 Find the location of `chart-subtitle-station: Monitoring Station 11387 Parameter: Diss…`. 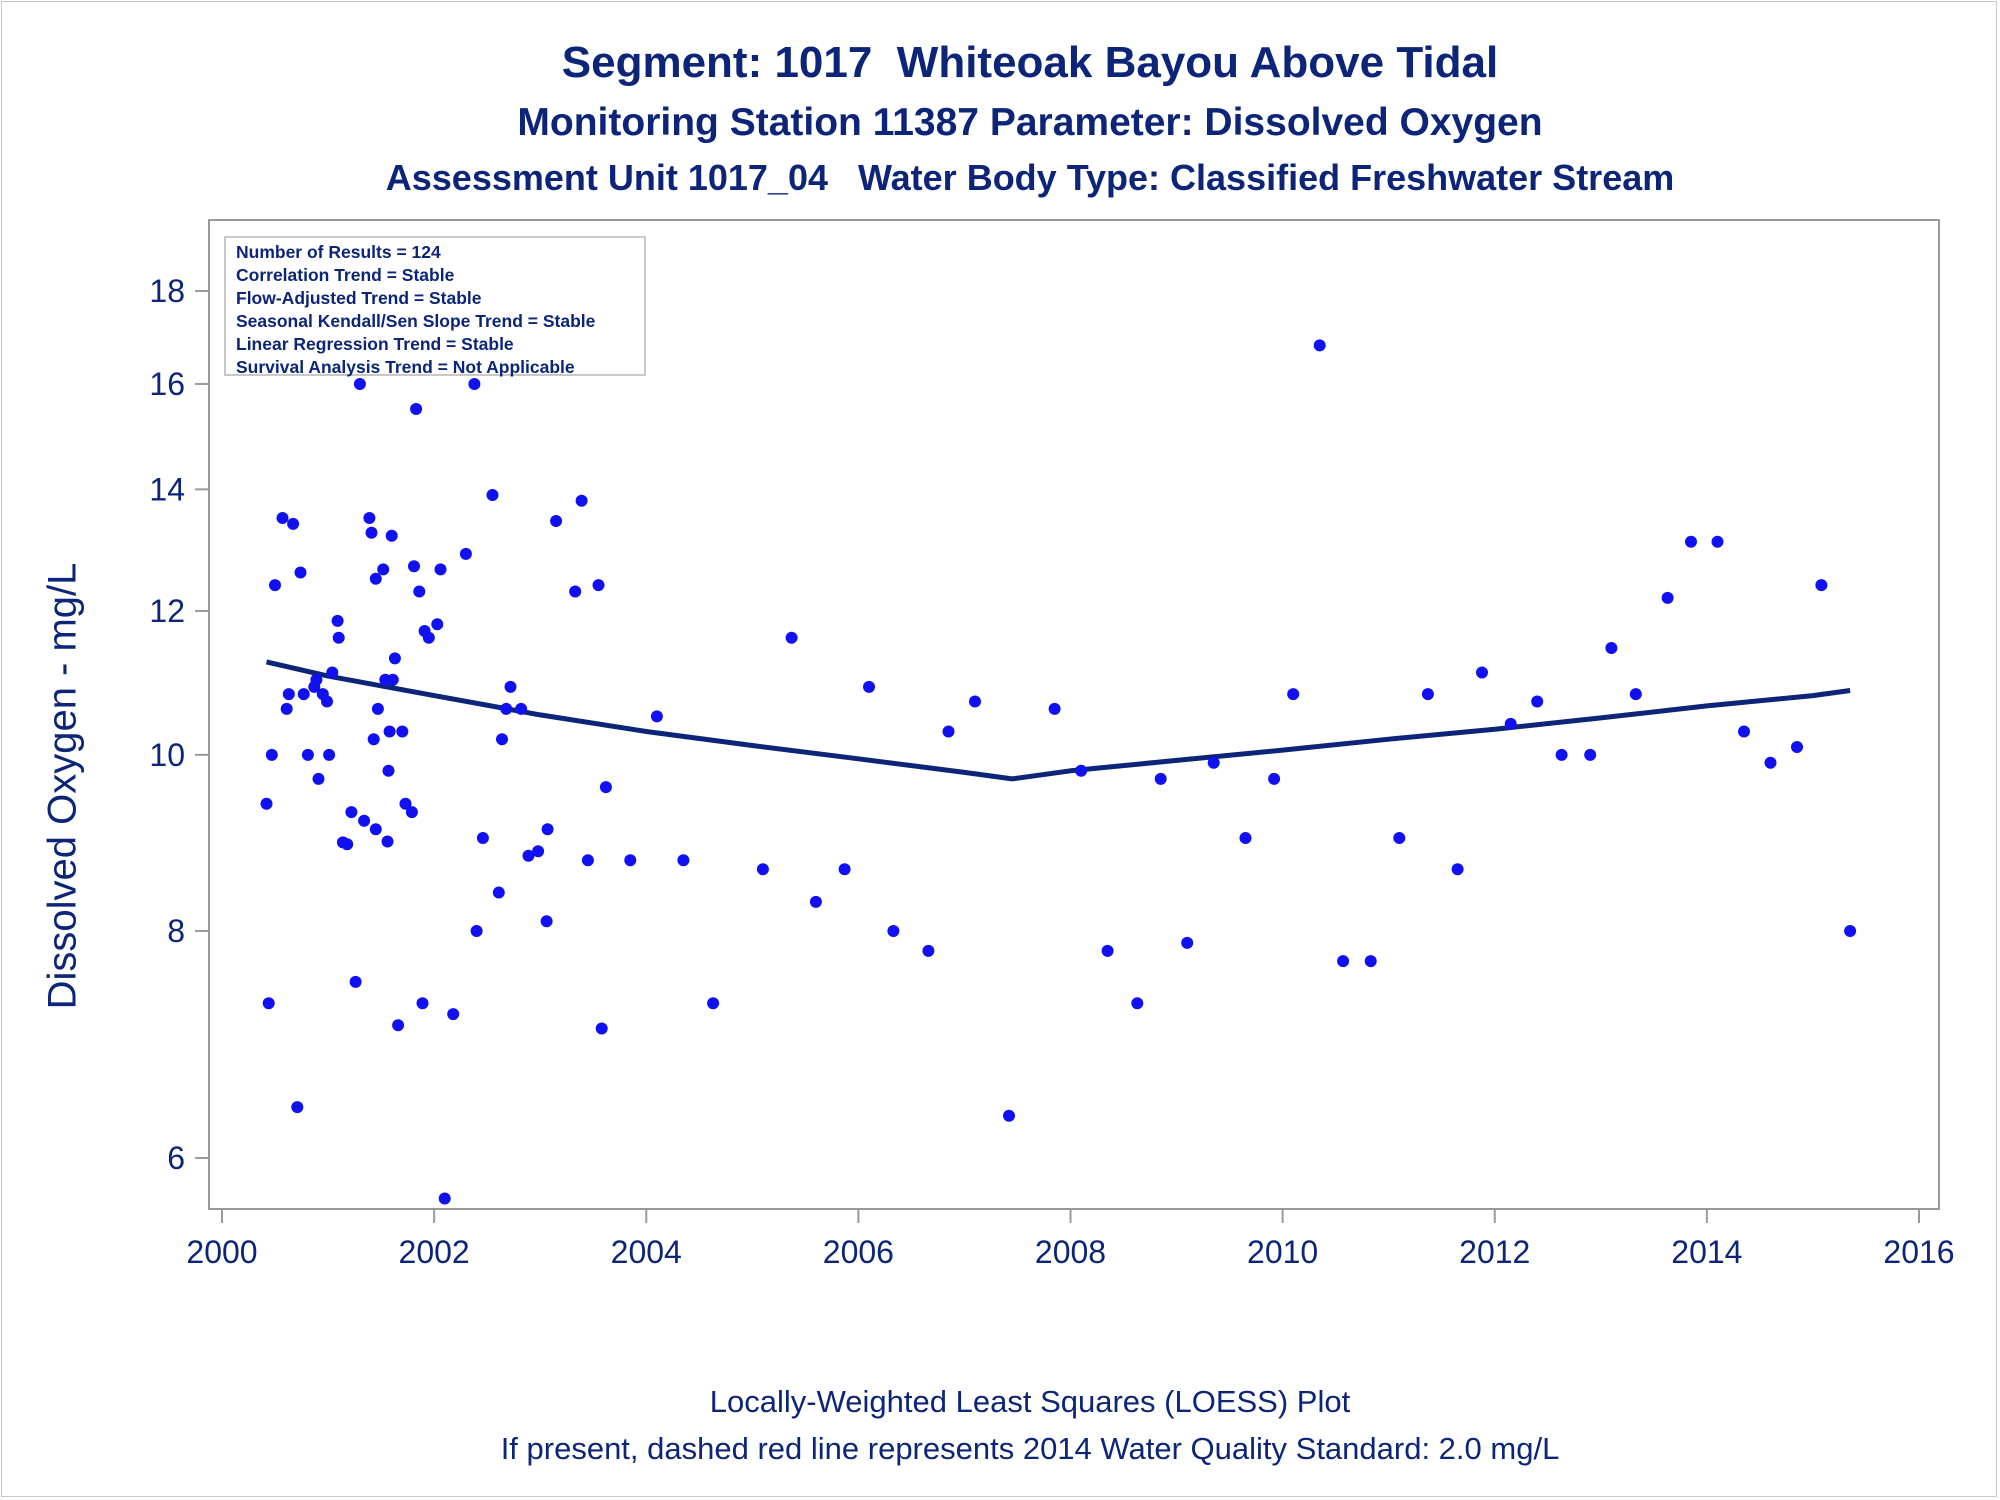

chart-subtitle-station: Monitoring Station 11387 Parameter: Diss… is located at coordinates (1030, 122).